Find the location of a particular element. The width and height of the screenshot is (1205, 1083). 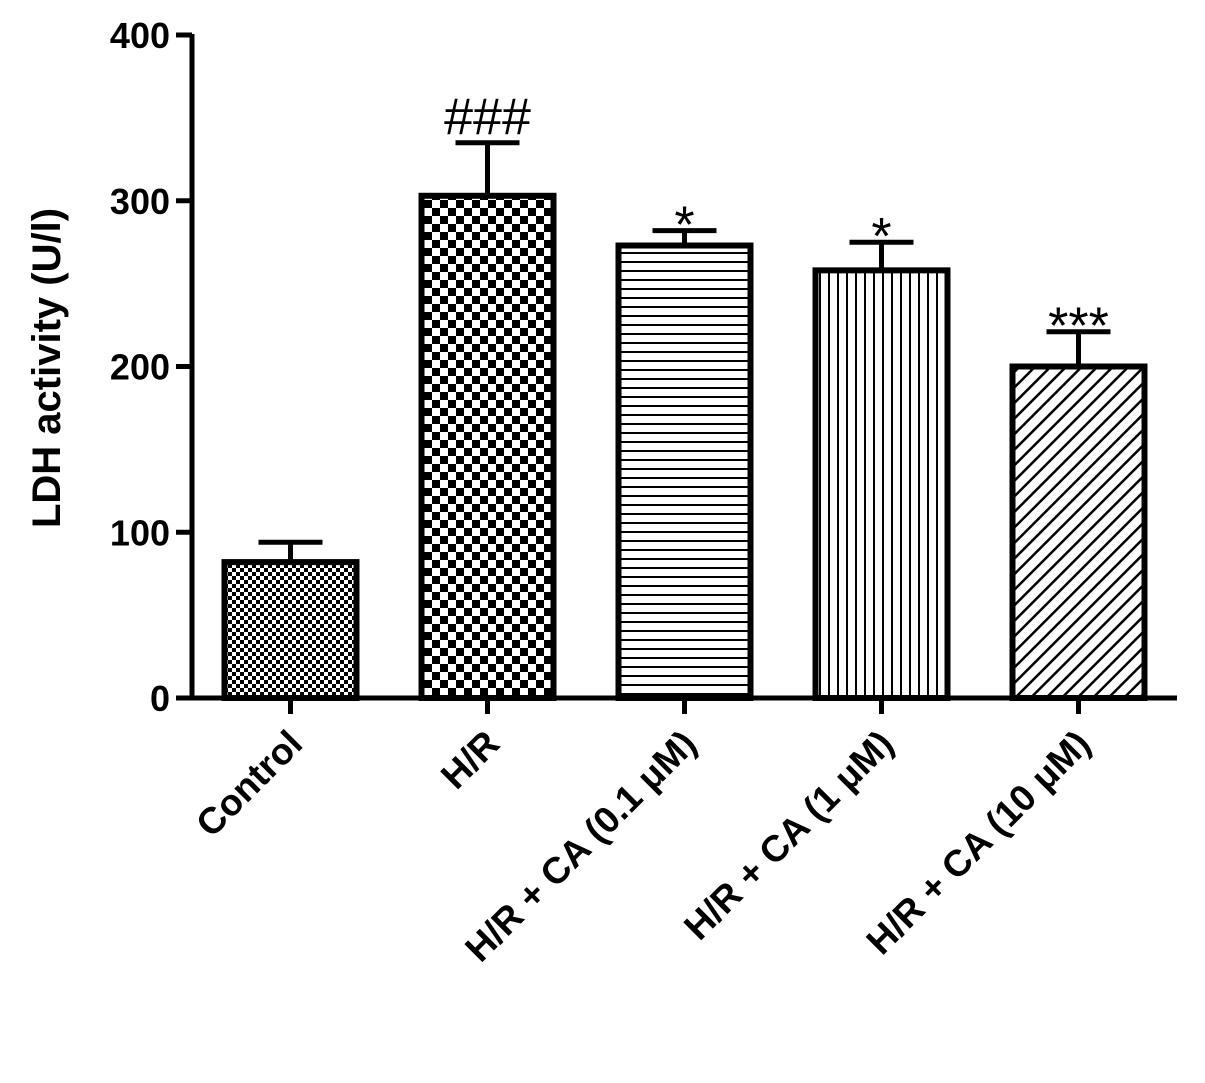

y-tick-label-400: 400 is located at coordinates (140, 35).